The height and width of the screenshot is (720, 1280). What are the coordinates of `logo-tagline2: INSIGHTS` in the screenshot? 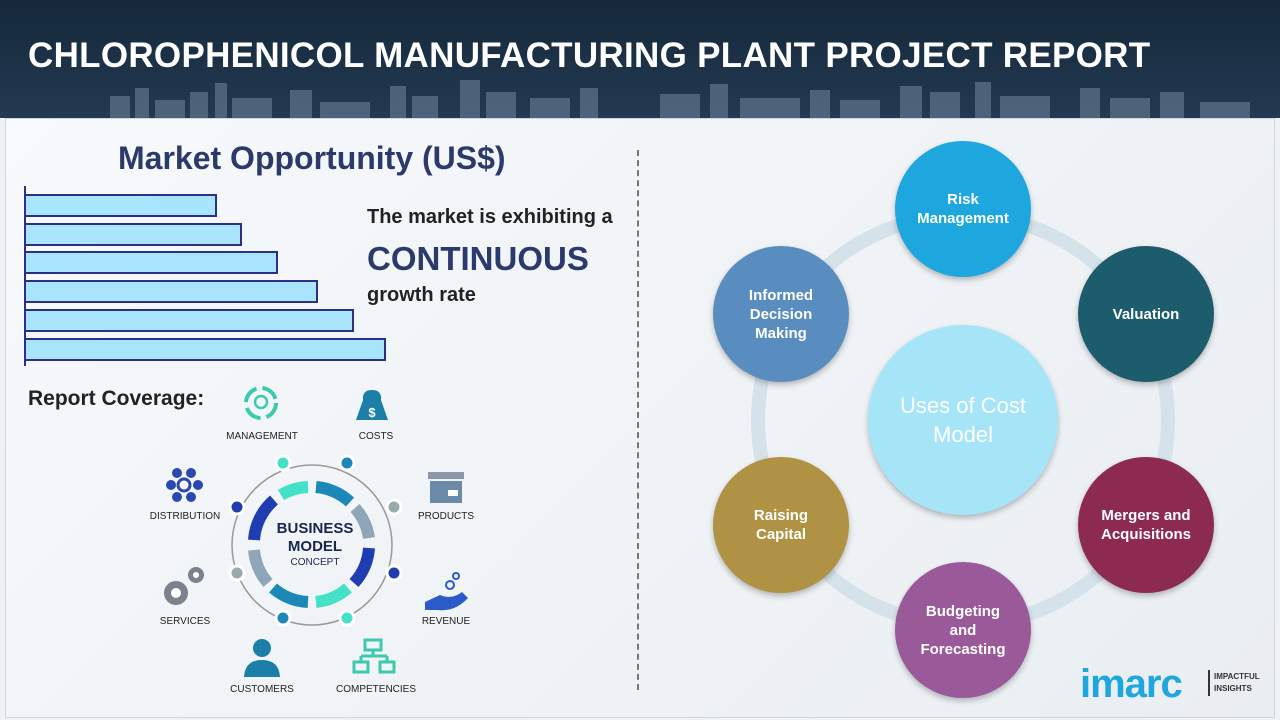 It's located at (1233, 688).